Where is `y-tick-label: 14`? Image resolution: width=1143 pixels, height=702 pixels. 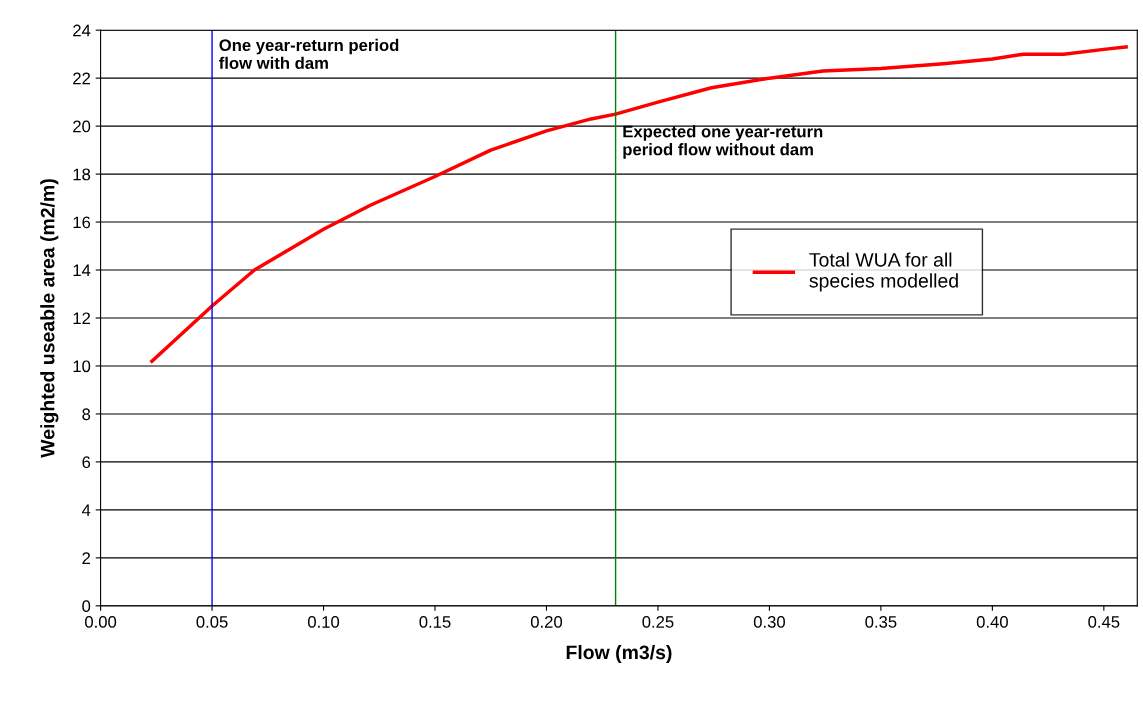 y-tick-label: 14 is located at coordinates (82, 270).